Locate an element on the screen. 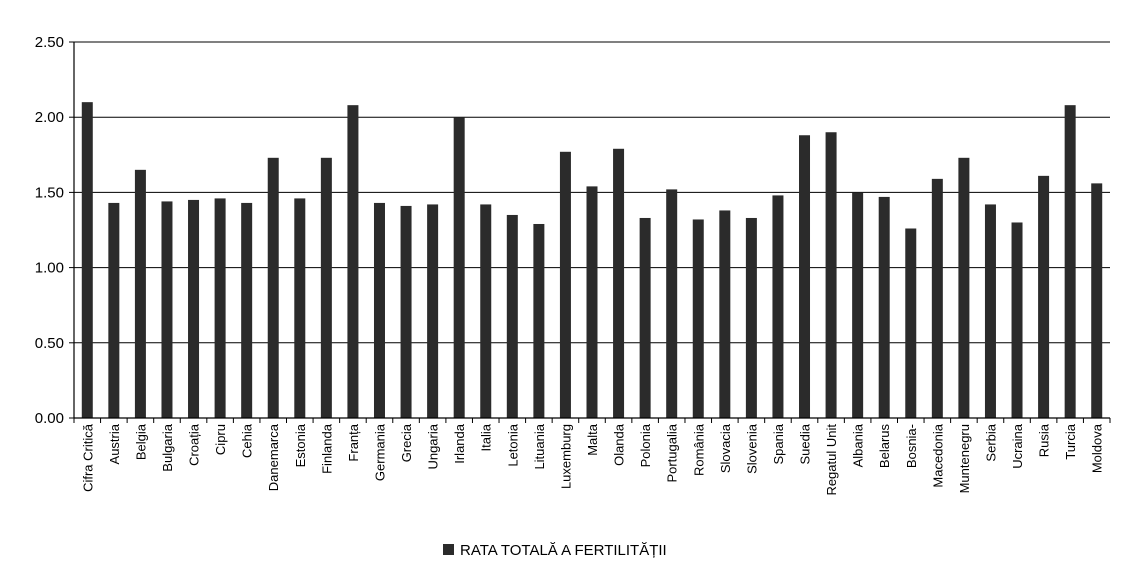 The height and width of the screenshot is (573, 1124). x-tick-label: Moldova is located at coordinates (1097, 448).